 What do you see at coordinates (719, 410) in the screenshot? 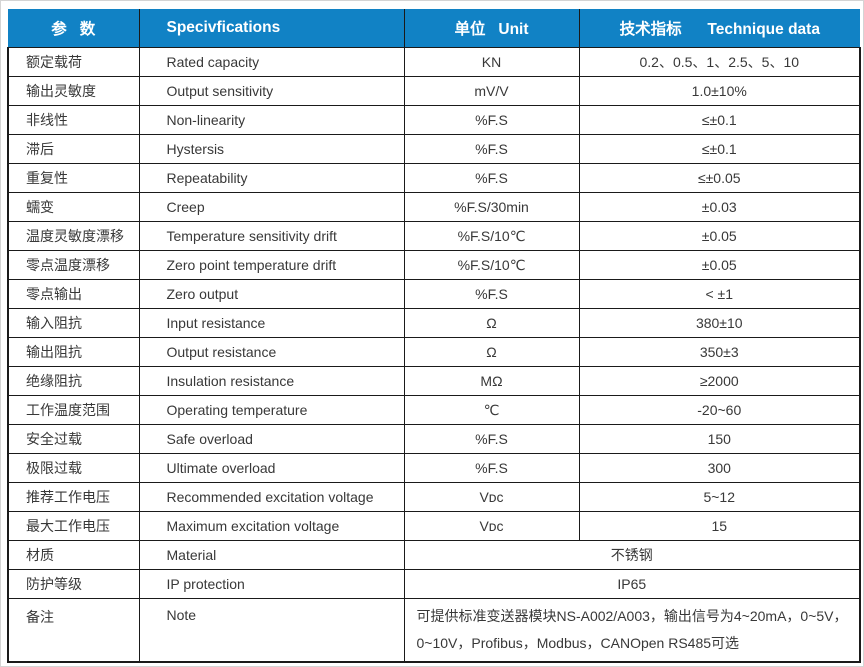
I see `value-cell: -20~60` at bounding box center [719, 410].